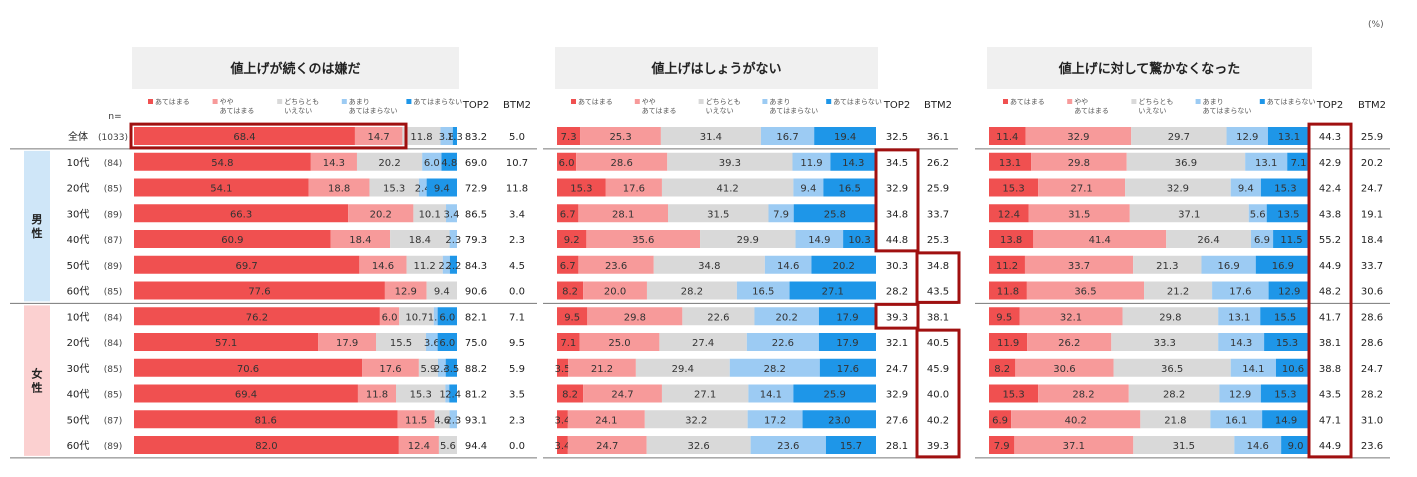 This screenshot has height=477, width=1417. Describe the element at coordinates (1372, 163) in the screenshot. I see `btm2-value: 20.2` at that location.